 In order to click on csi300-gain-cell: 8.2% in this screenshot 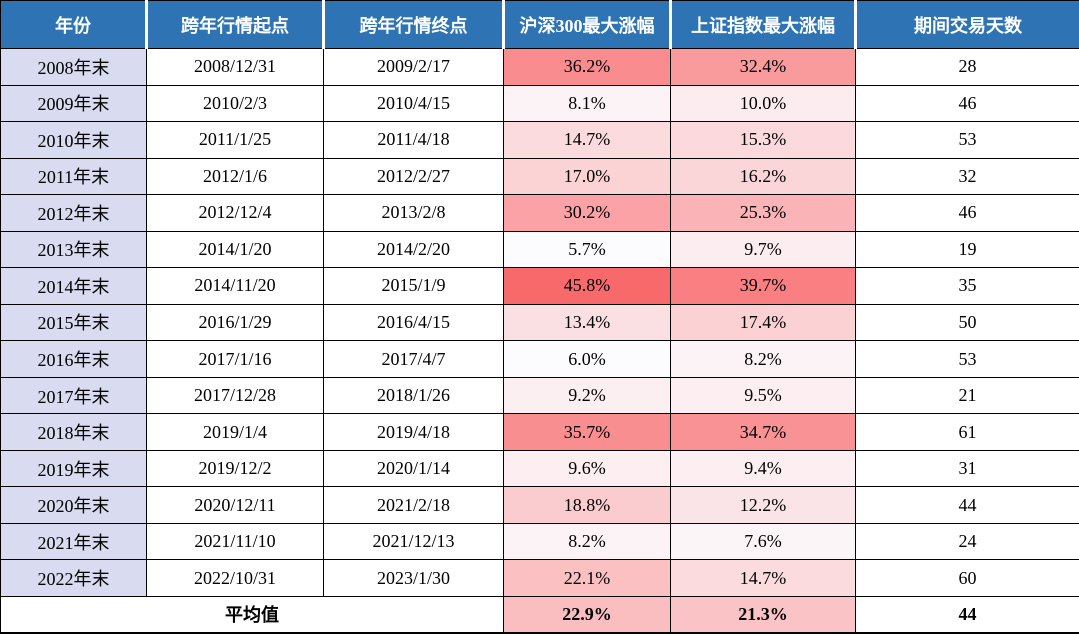, I will do `click(587, 541)`.